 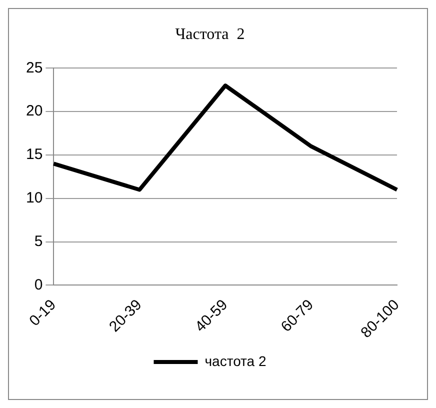 What do you see at coordinates (38, 241) in the screenshot?
I see `y-tick-label: 5` at bounding box center [38, 241].